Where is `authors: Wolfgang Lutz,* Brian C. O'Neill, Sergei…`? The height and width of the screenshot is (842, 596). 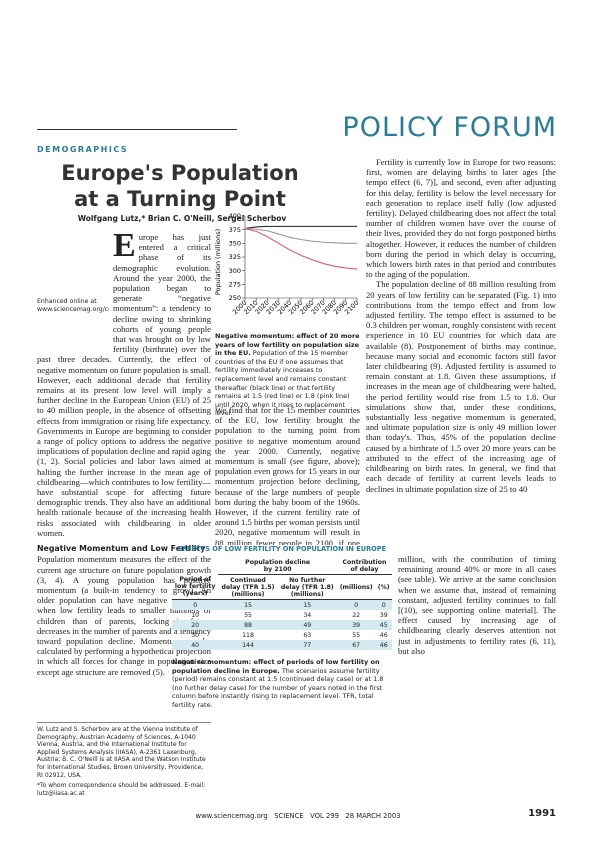 authors: Wolfgang Lutz,* Brian C. O'Neill, Sergei… is located at coordinates (182, 218).